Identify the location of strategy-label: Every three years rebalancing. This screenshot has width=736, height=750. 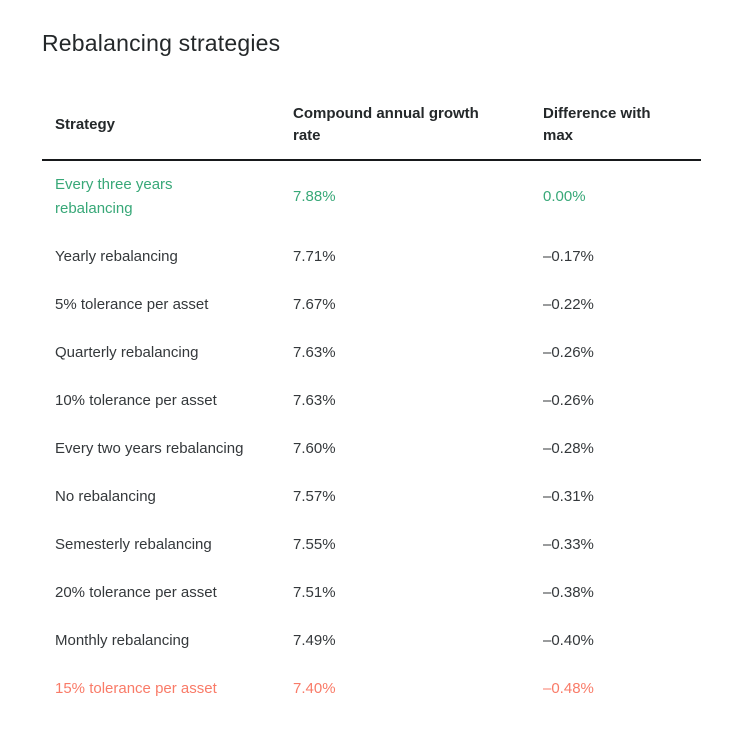
(114, 196).